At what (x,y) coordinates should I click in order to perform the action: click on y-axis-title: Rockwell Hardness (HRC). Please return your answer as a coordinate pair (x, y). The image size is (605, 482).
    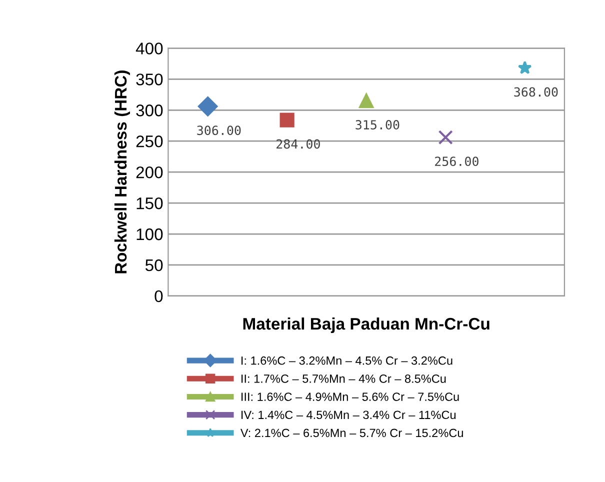
    Looking at the image, I should click on (122, 172).